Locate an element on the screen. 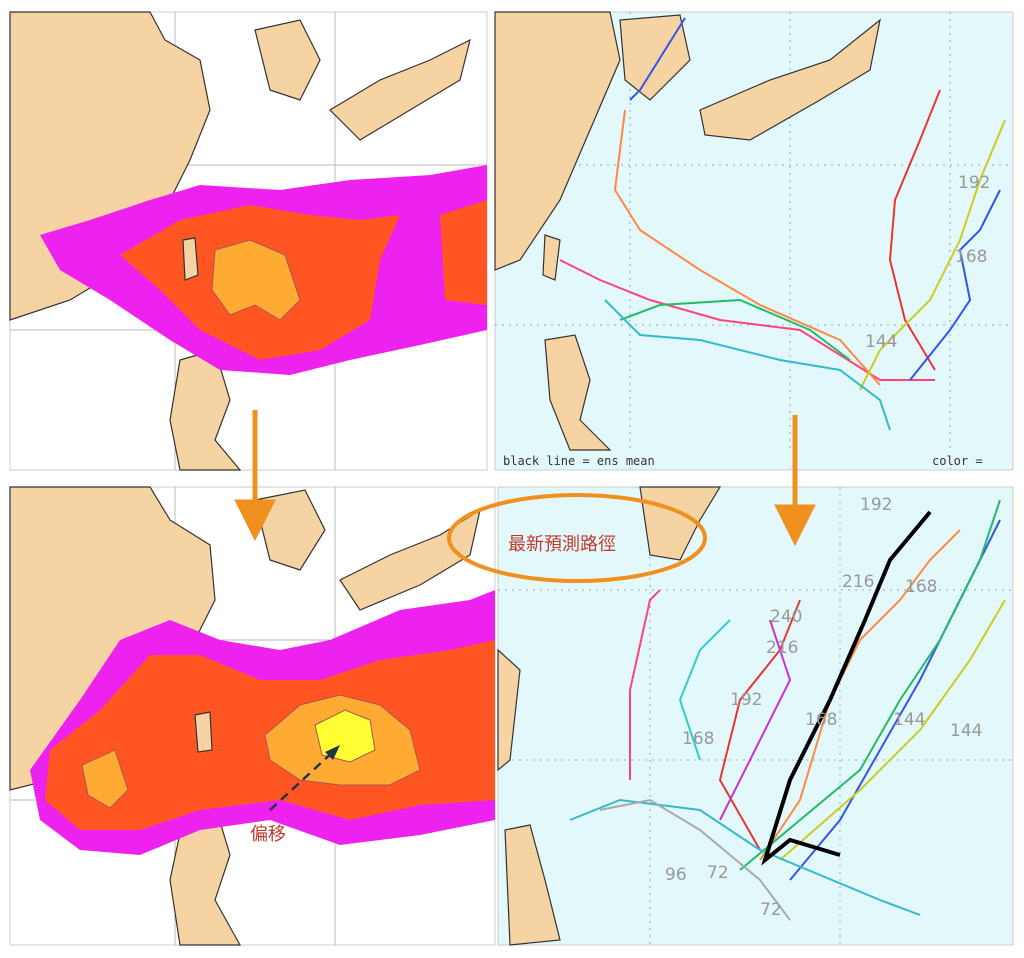 This screenshot has height=958, width=1024. legend-text: black line = ens mean is located at coordinates (579, 461).